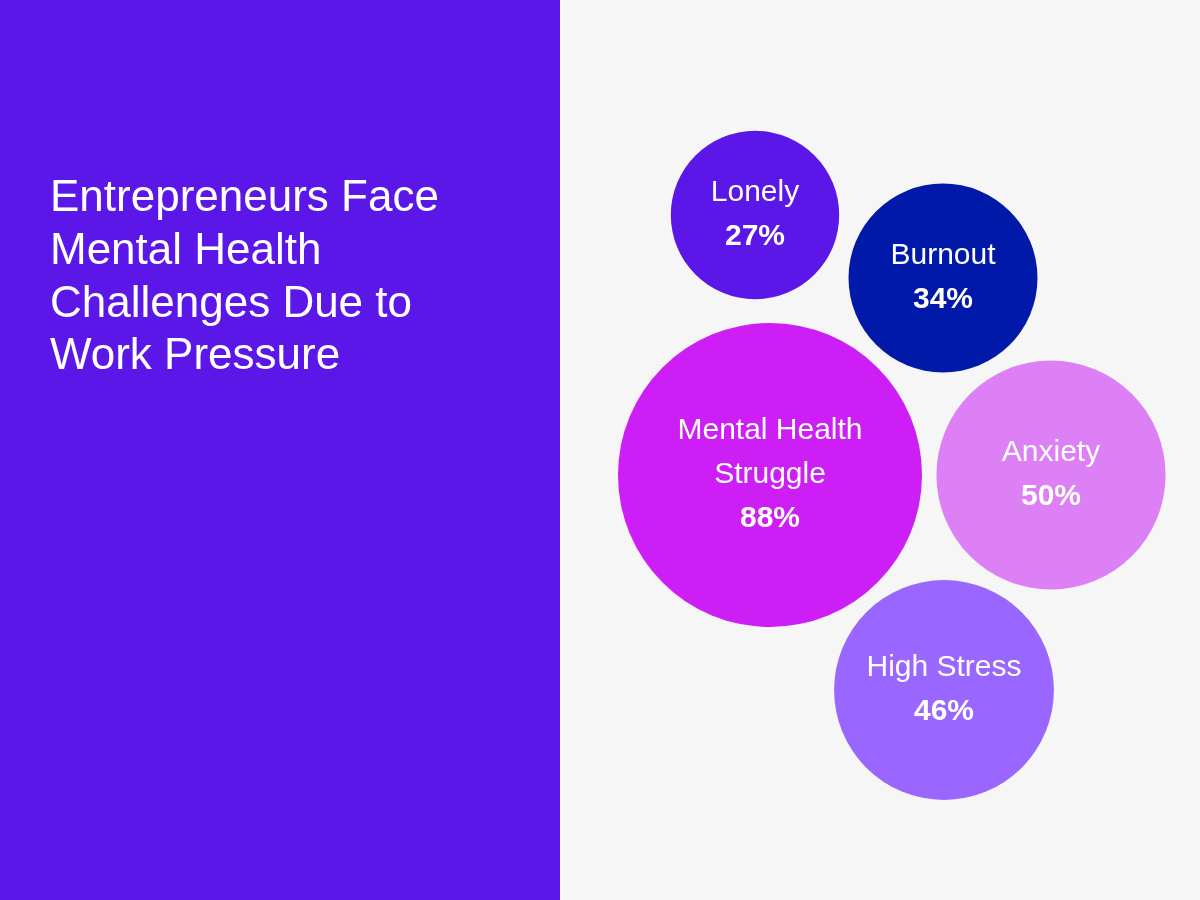  I want to click on text: Entrepreneurs Face Mental Health Challenges Due to Work Pressure, so click(245, 275).